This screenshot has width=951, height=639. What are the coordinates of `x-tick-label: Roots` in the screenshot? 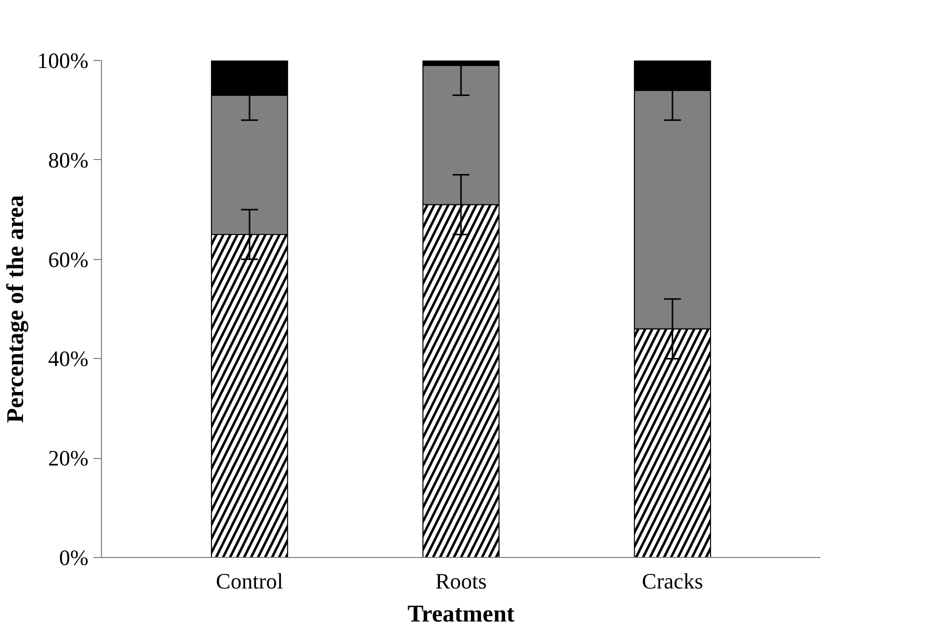 It's located at (461, 581).